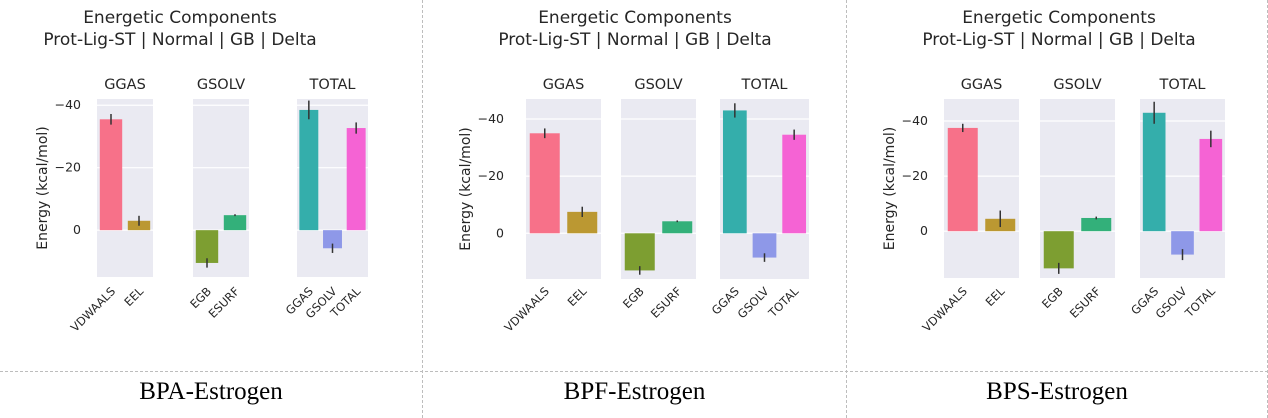 This screenshot has width=1268, height=418. What do you see at coordinates (582, 222) in the screenshot?
I see `bar-eel` at bounding box center [582, 222].